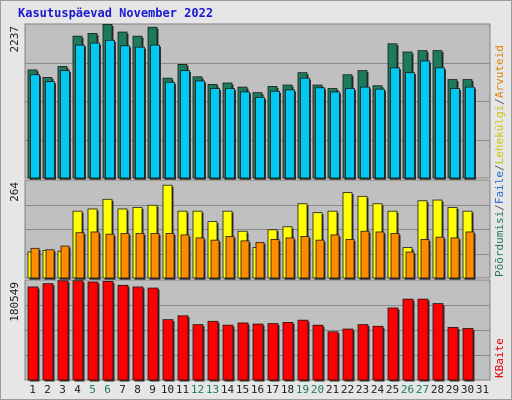 The image size is (512, 400). Describe the element at coordinates (499, 101) in the screenshot. I see `right-legend-top-part-6: /` at that location.